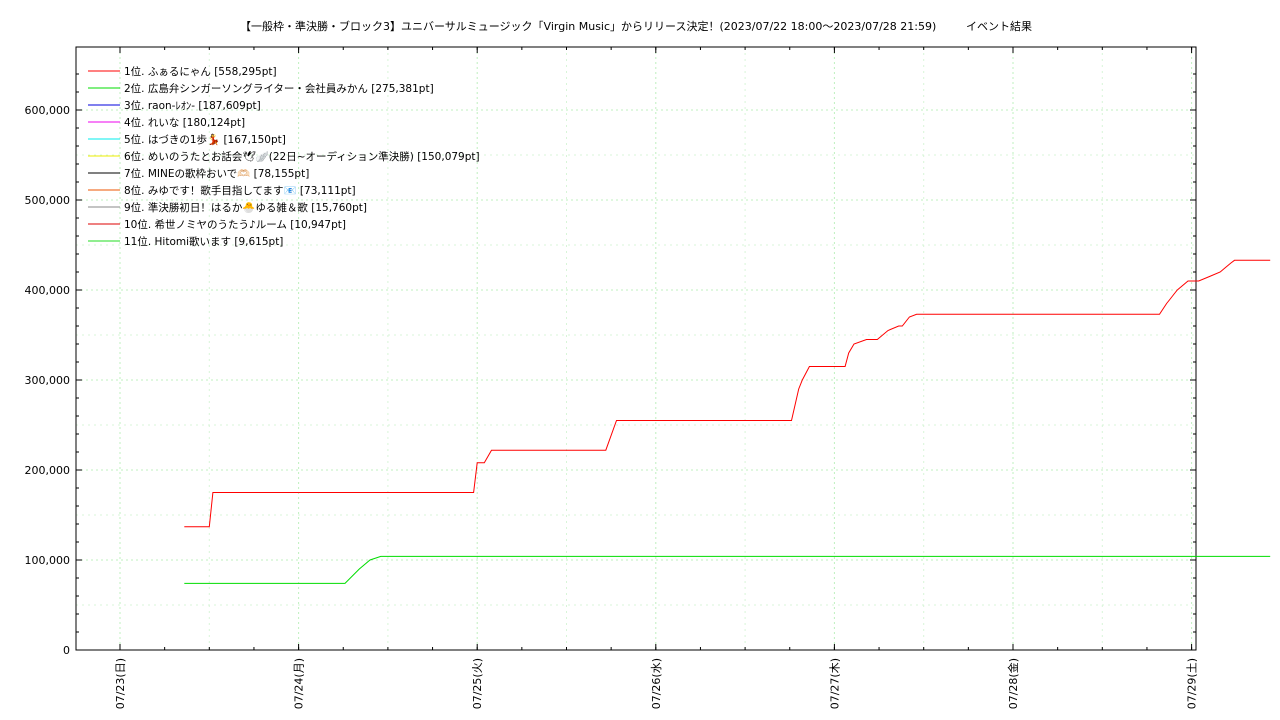 This screenshot has width=1280, height=720. What do you see at coordinates (192, 105) in the screenshot?
I see `legend-entry: 3位. raon-ﾚｵﾝ- [187,609pt]` at bounding box center [192, 105].